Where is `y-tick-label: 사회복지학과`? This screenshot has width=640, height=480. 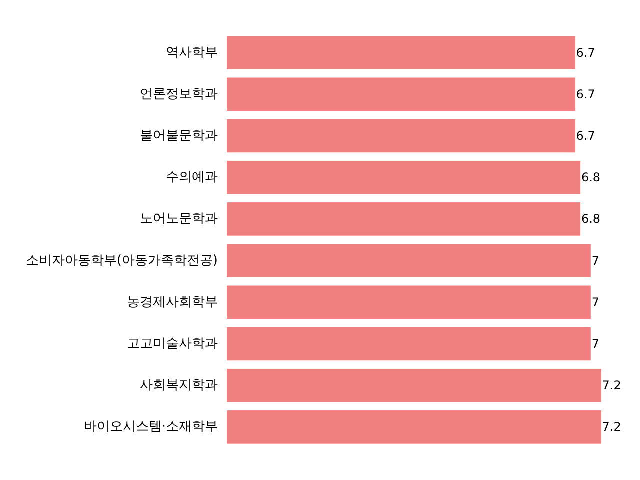
y-tick-label: 사회복지학과 is located at coordinates (179, 386).